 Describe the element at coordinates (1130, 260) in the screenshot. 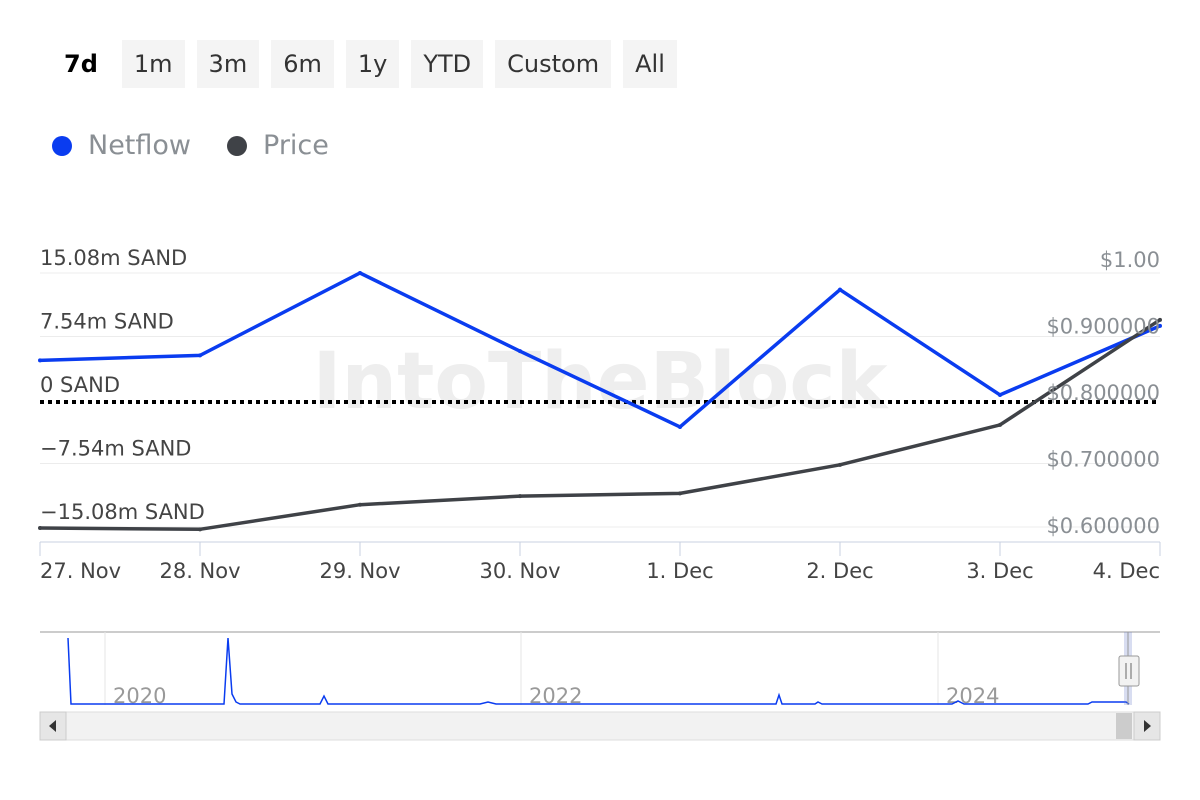

I see `right-tick-label: $1.00` at that location.